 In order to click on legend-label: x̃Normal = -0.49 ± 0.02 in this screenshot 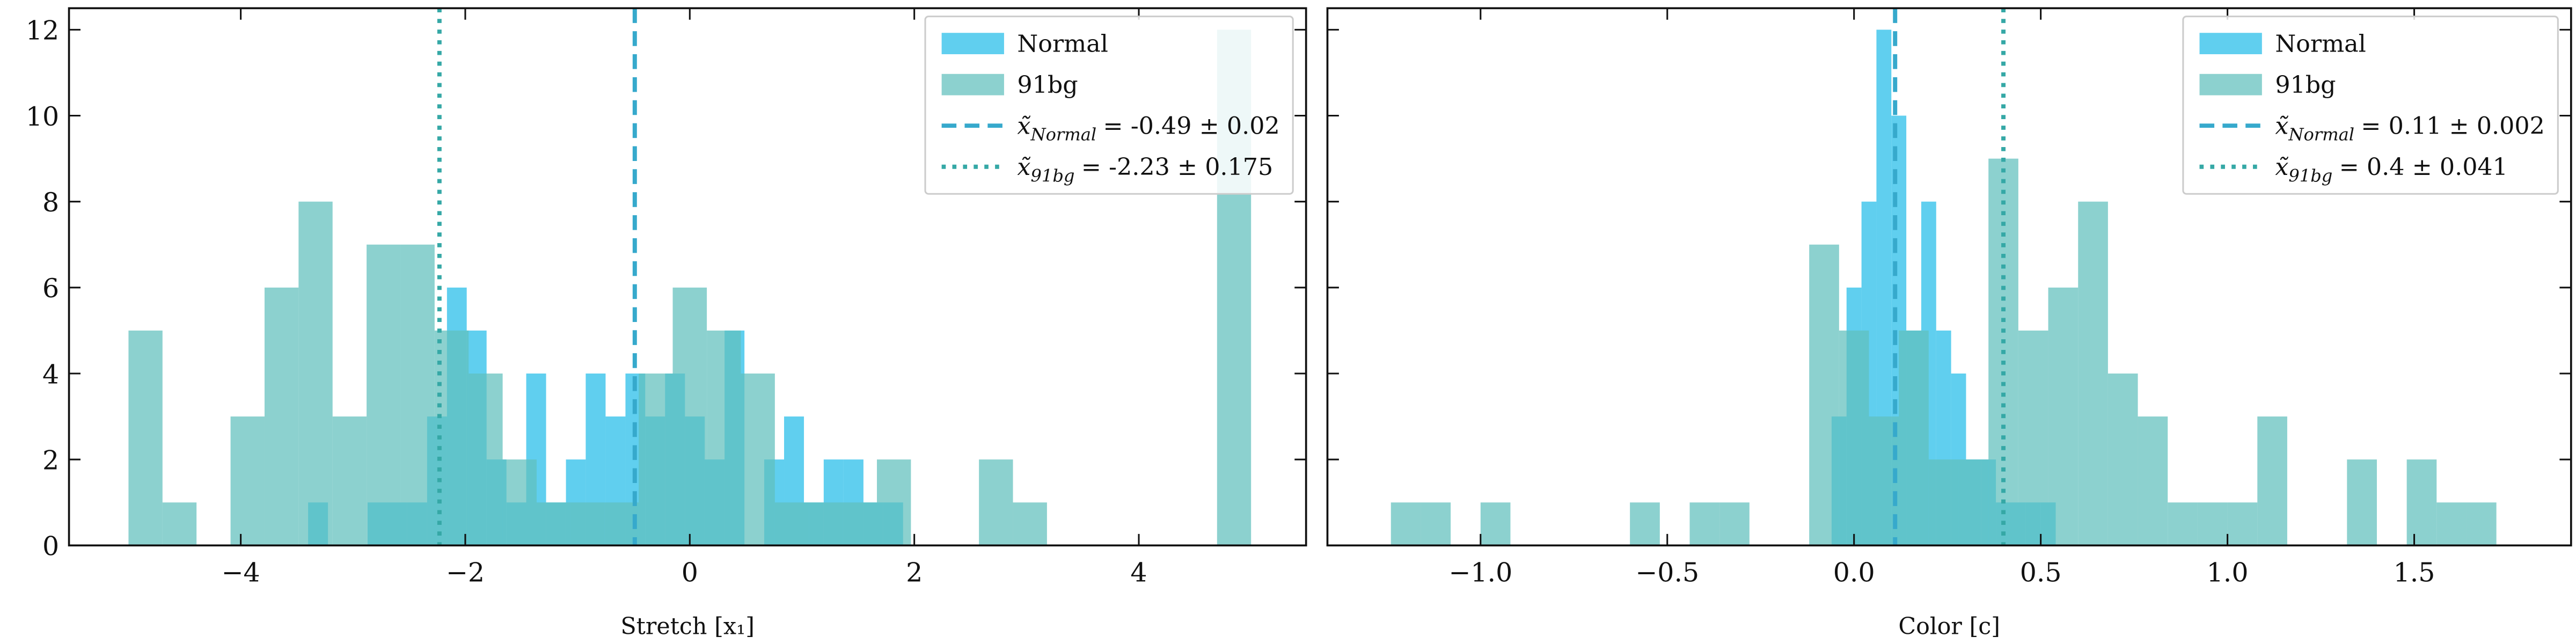, I will do `click(1148, 128)`.